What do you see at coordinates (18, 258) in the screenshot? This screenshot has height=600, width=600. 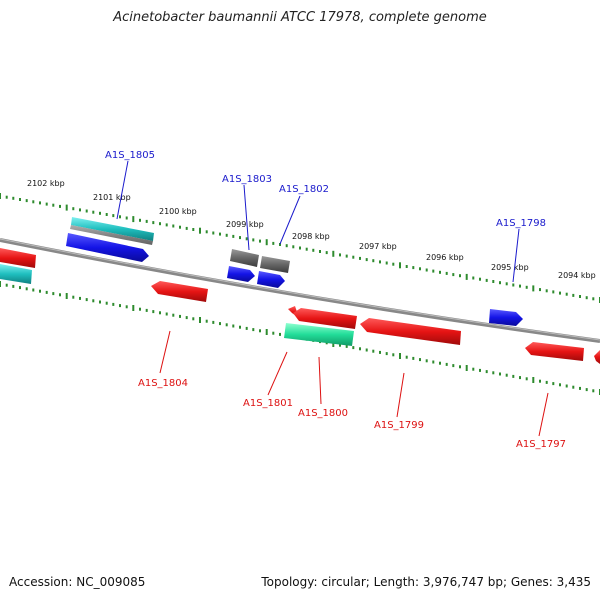 I see `gene-arrow-left-red` at bounding box center [18, 258].